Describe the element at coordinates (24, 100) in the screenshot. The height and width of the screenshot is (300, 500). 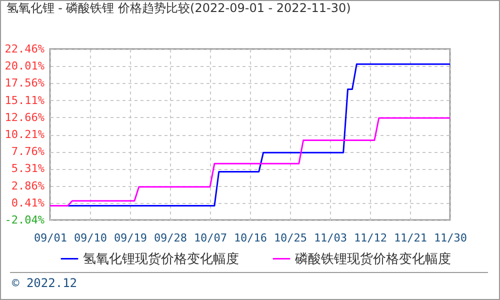
I see `y-tick-label: 15.11%` at that location.